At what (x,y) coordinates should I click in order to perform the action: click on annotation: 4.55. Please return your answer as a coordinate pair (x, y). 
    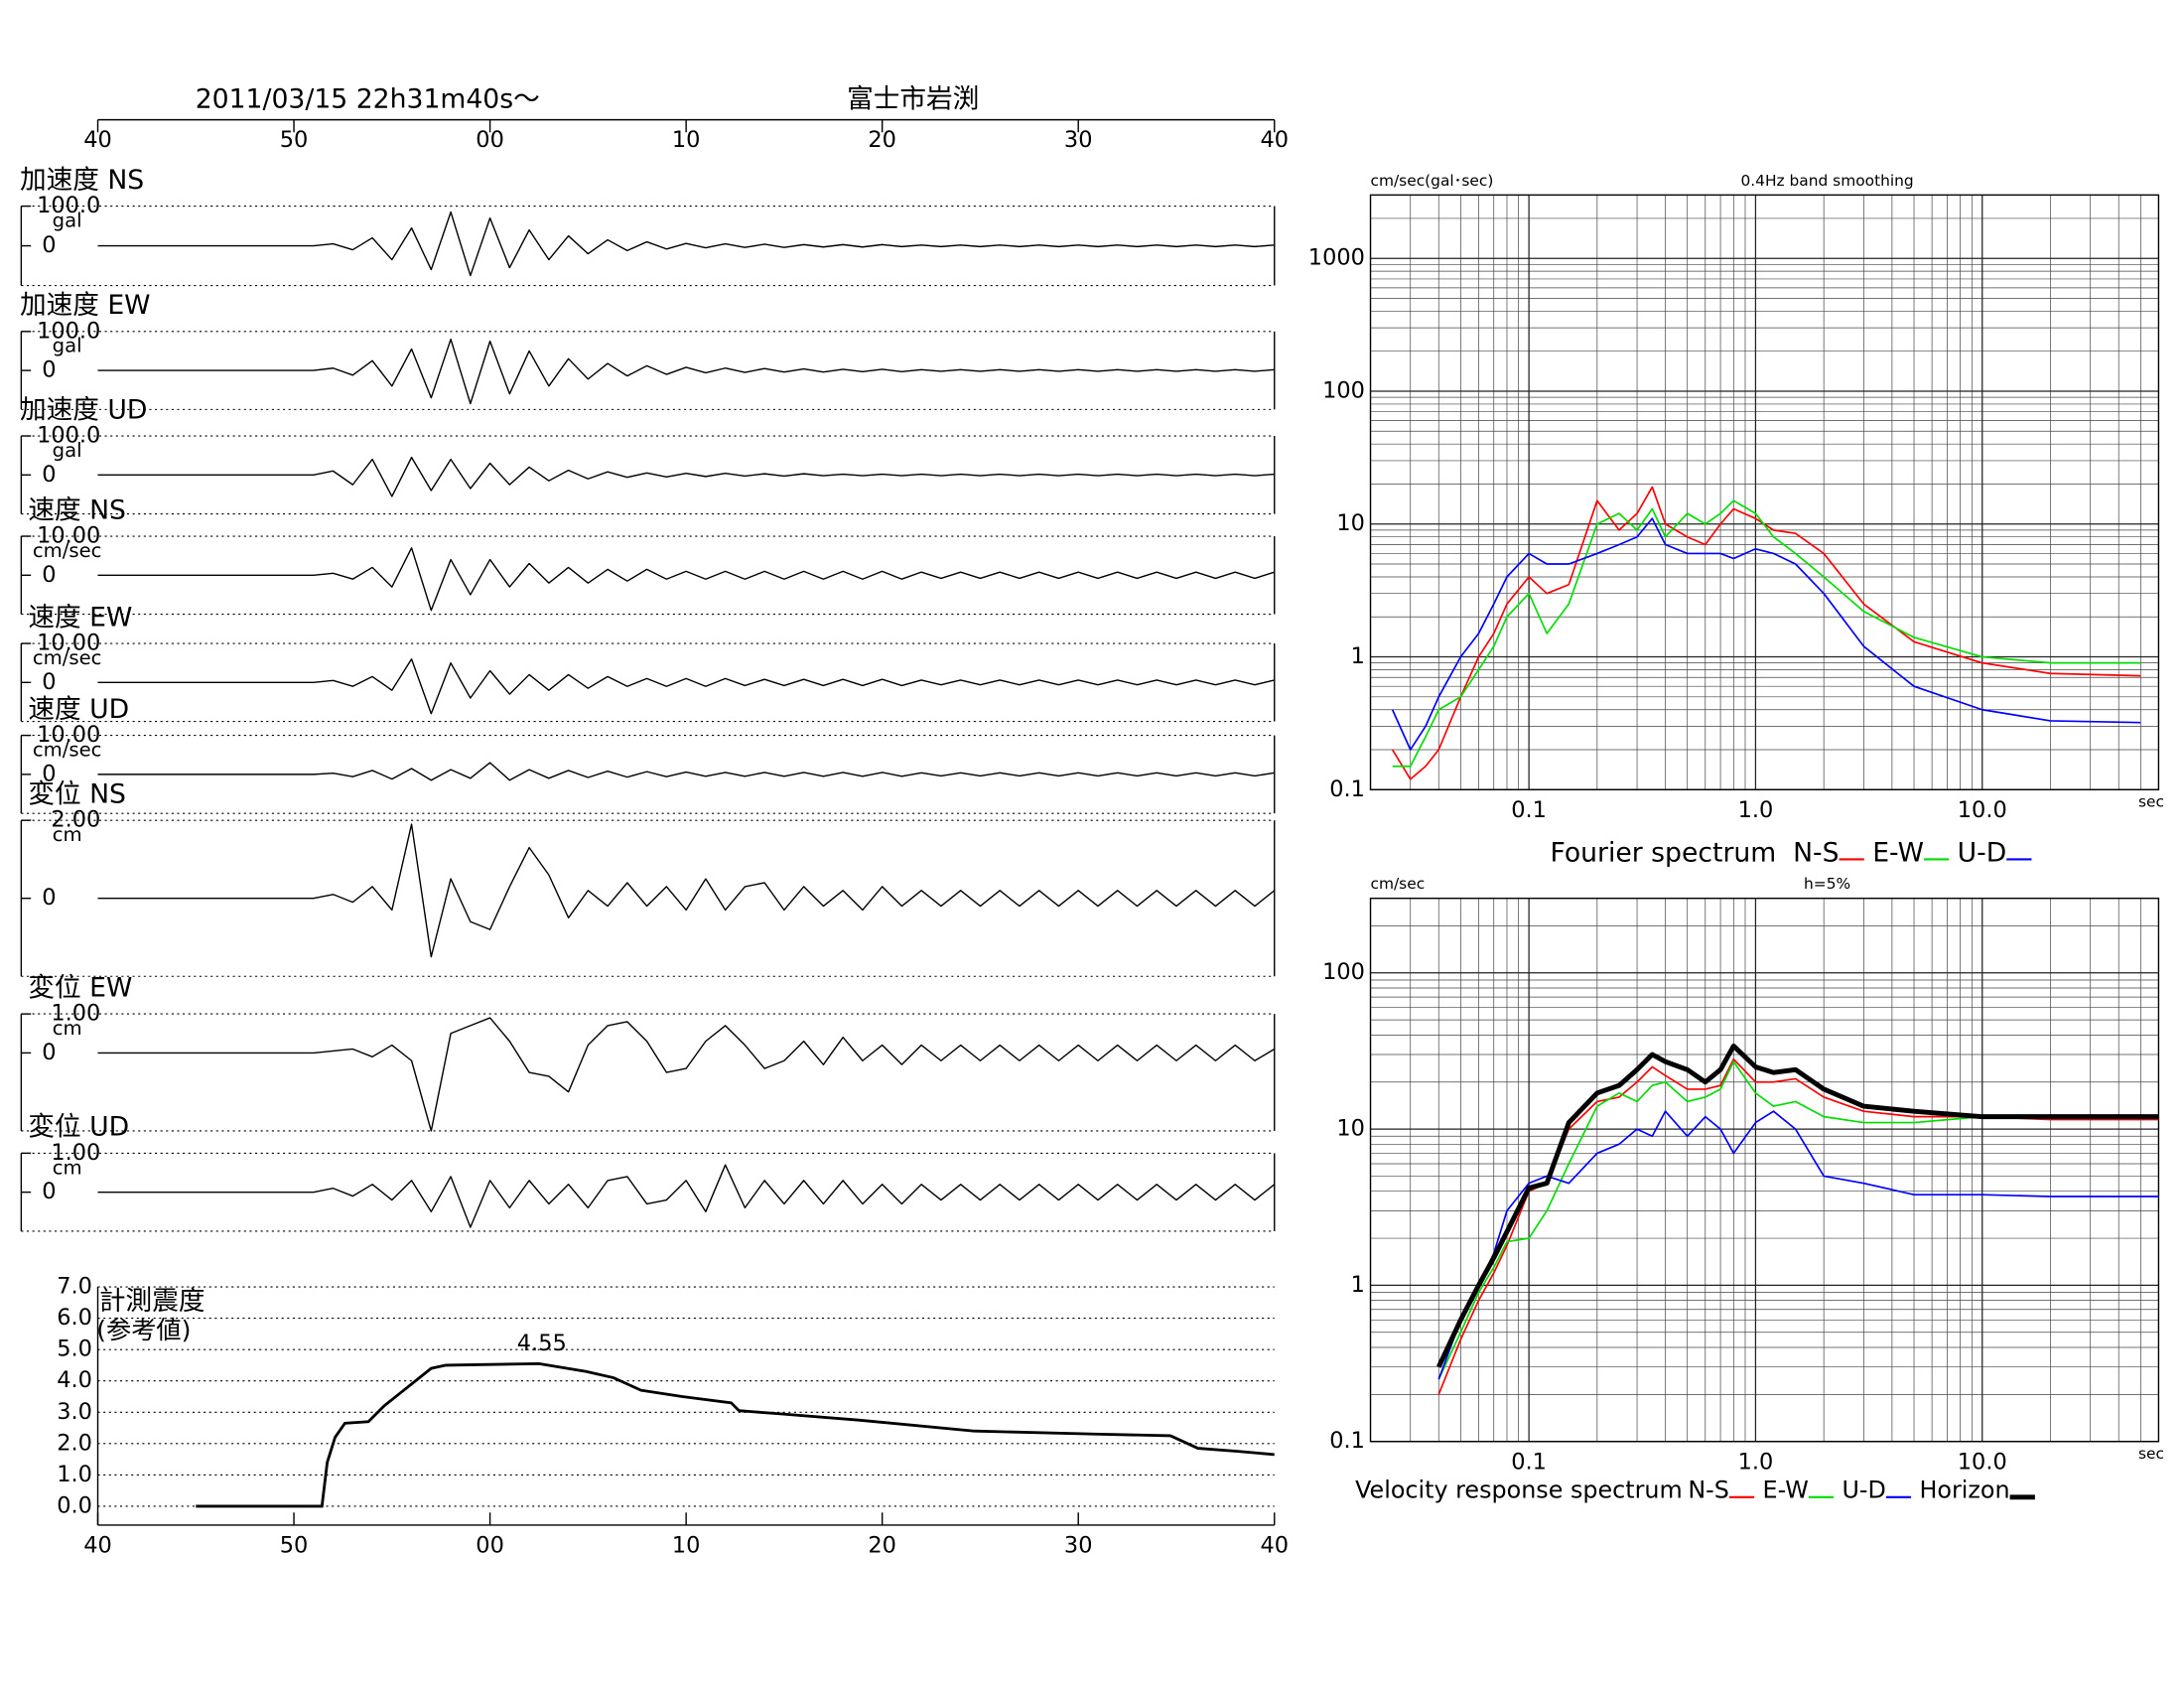
    Looking at the image, I should click on (542, 1343).